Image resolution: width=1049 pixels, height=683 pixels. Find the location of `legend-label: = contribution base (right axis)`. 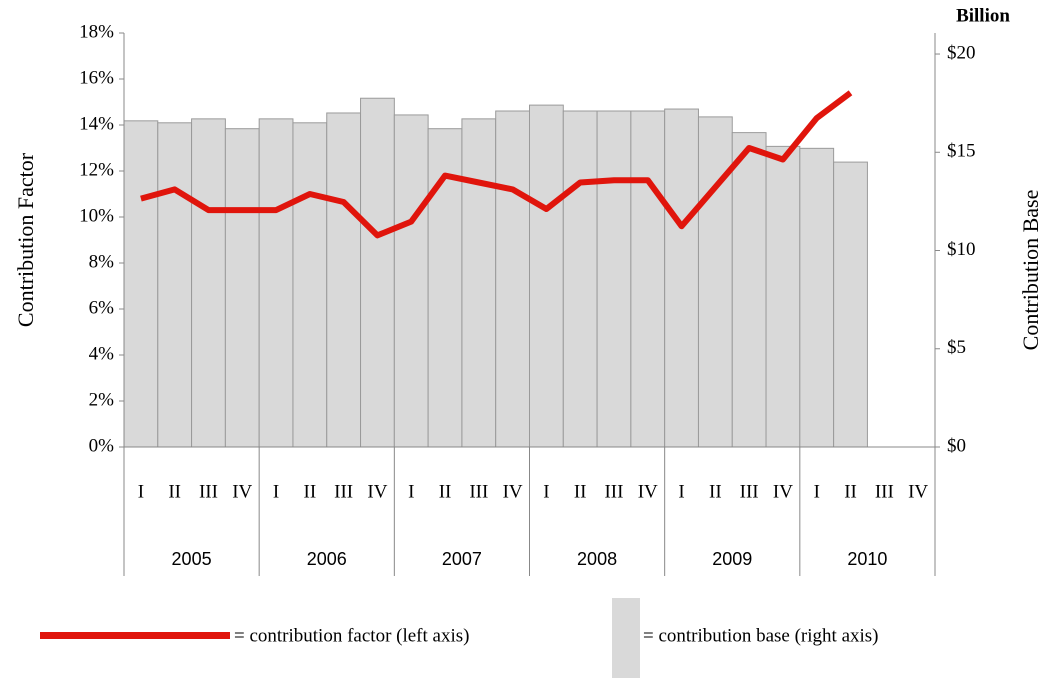

legend-label: = contribution base (right axis) is located at coordinates (761, 635).